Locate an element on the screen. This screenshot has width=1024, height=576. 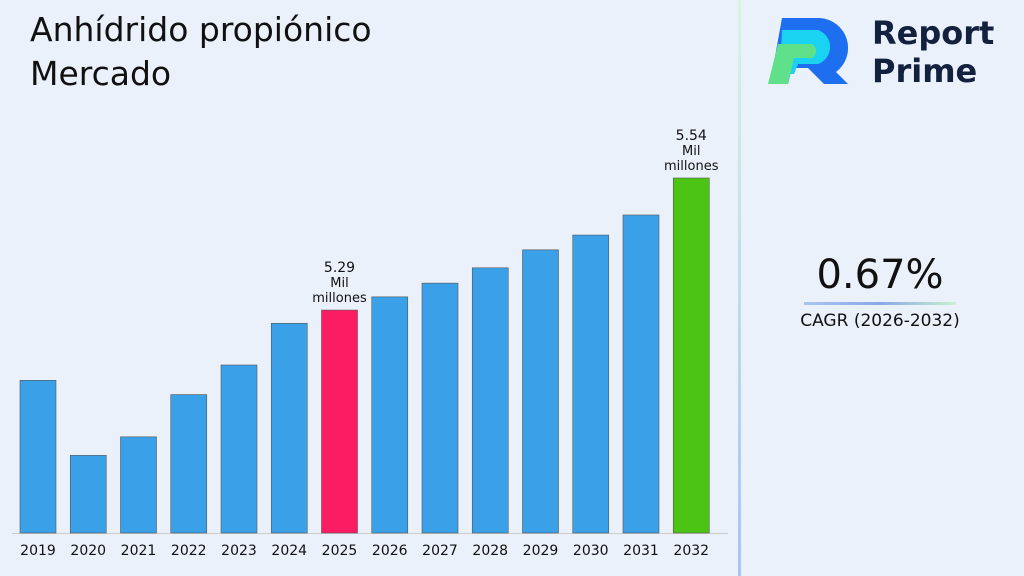
bar-2030 is located at coordinates (591, 384).